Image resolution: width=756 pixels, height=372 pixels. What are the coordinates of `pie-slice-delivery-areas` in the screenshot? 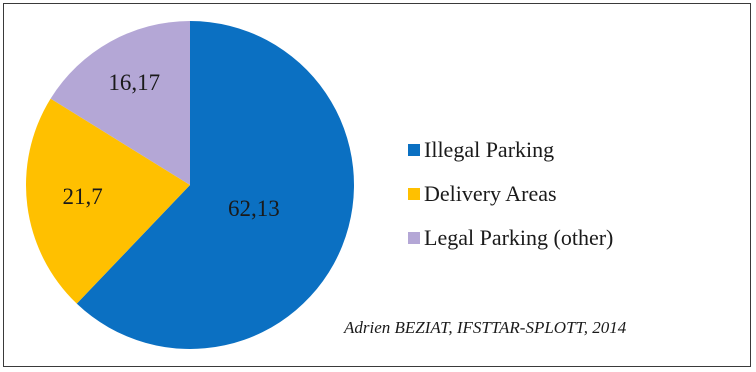 It's located at (108, 201).